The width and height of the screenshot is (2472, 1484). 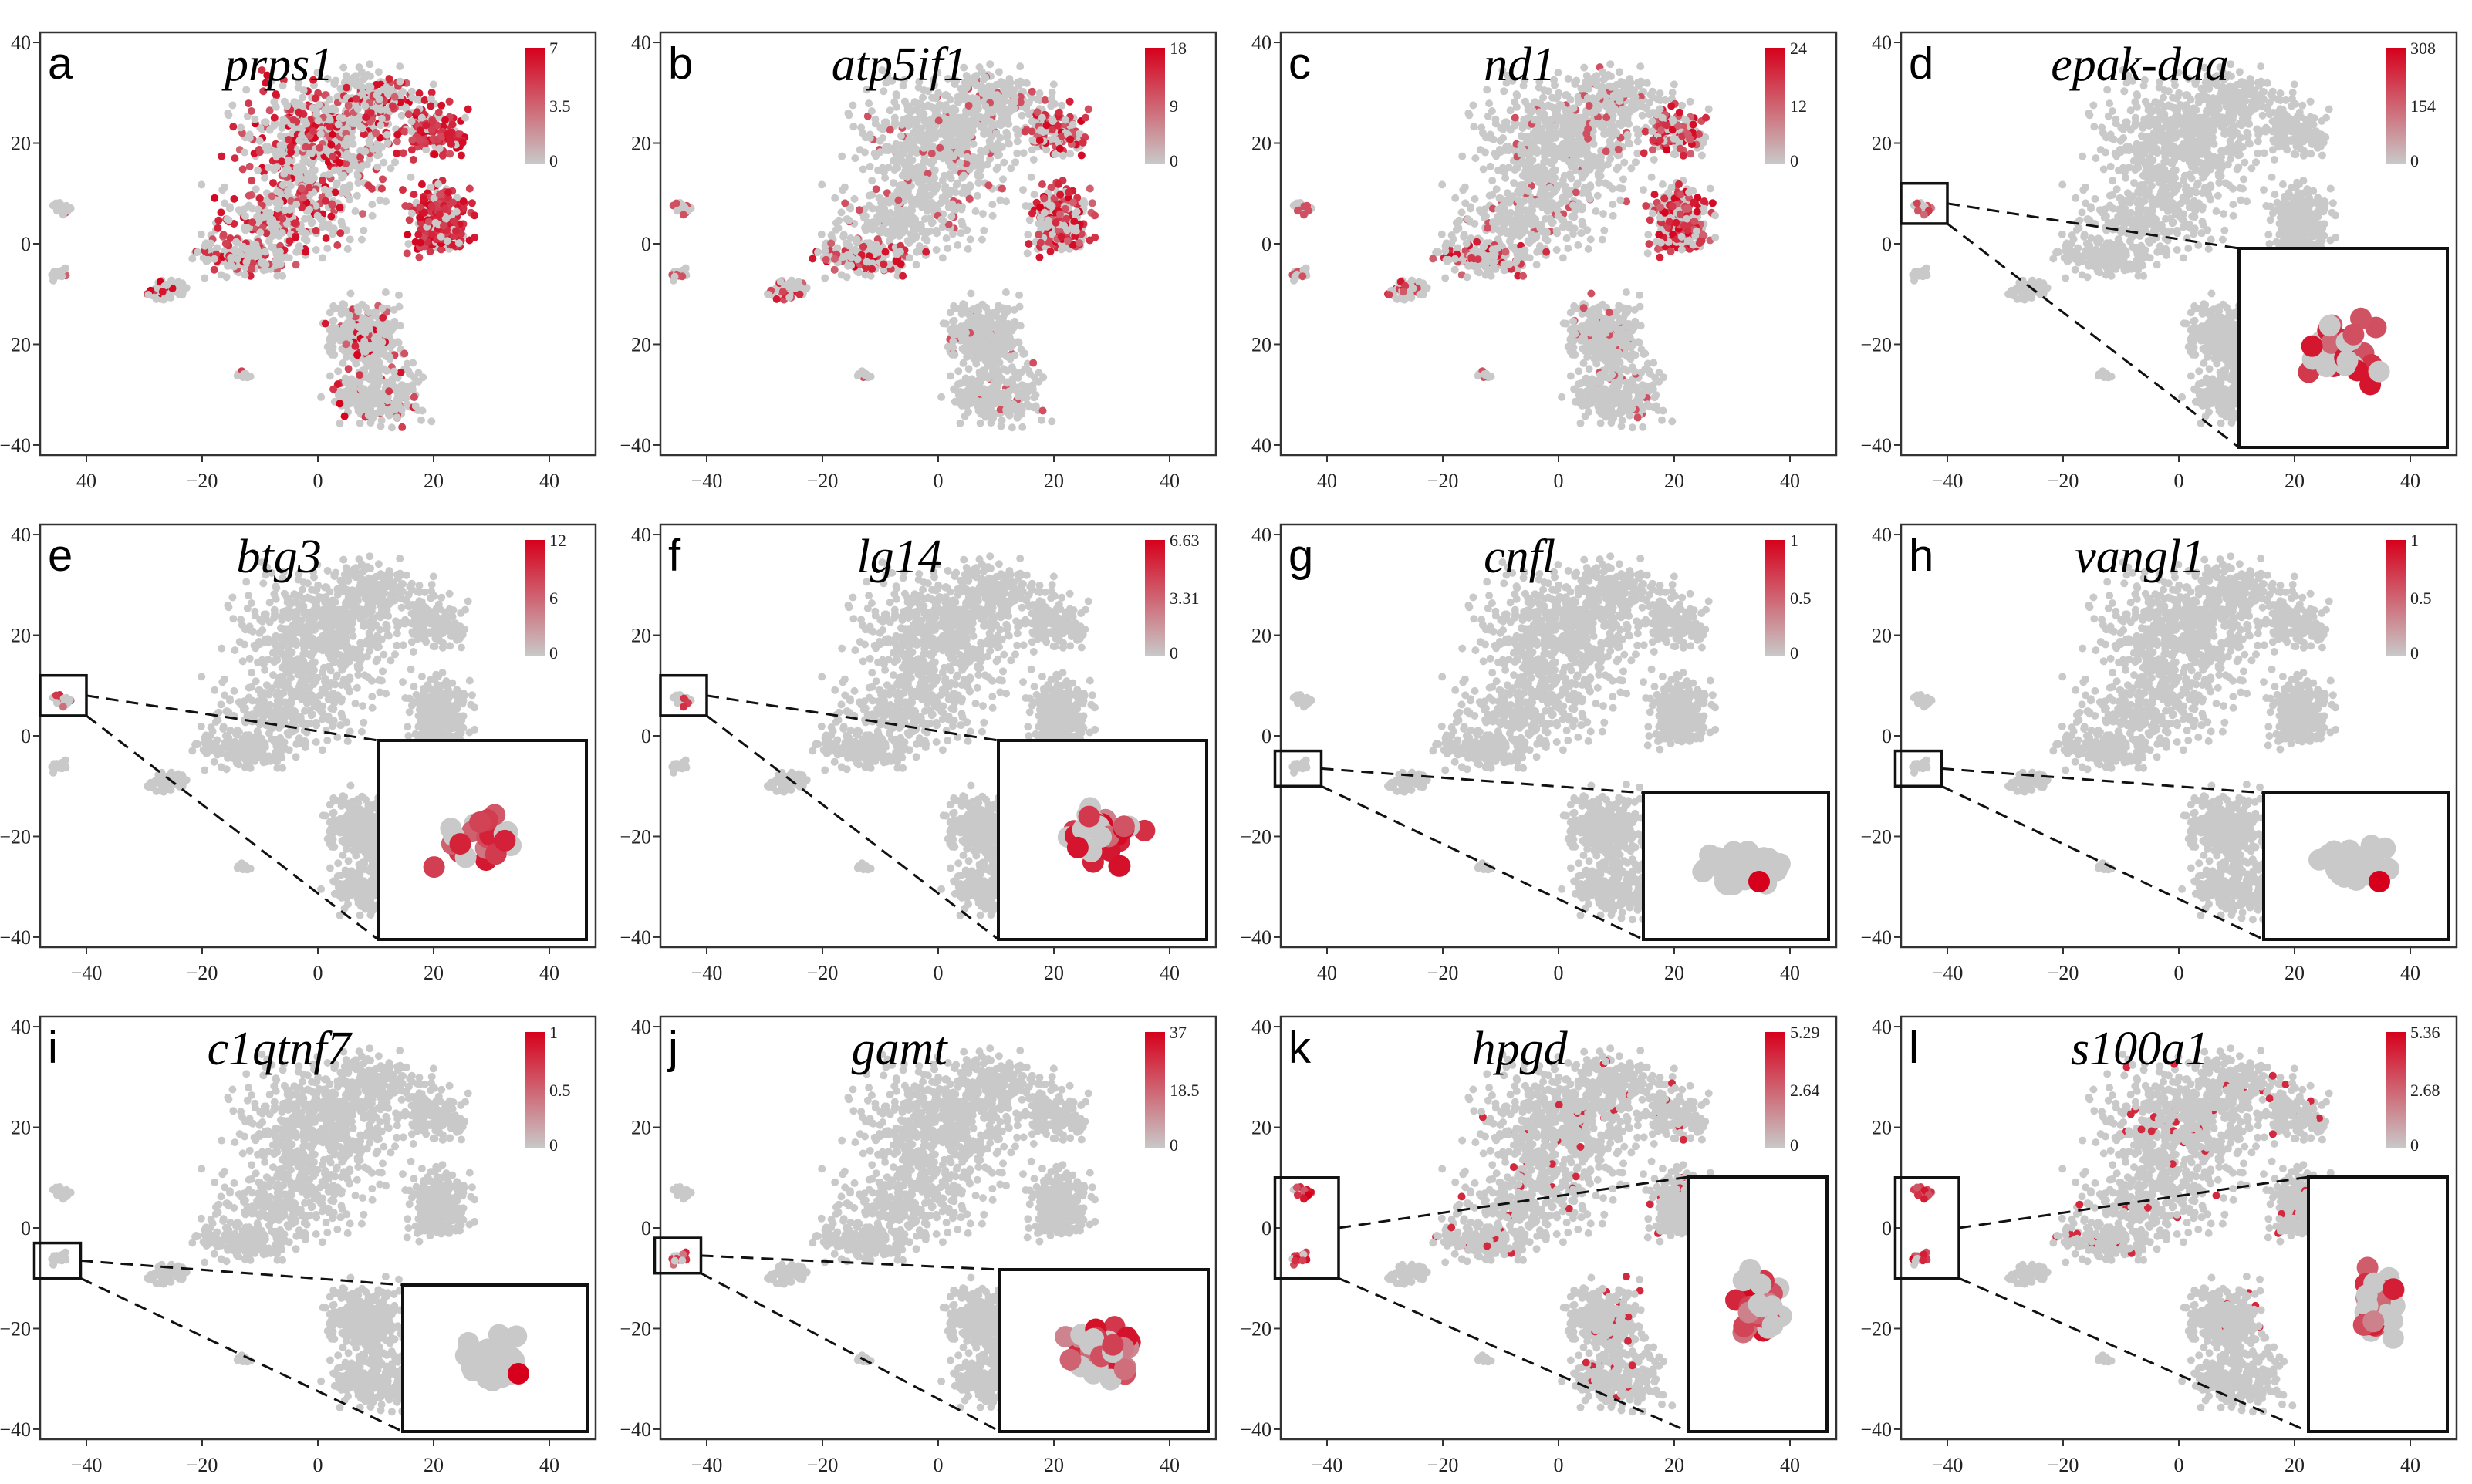 What do you see at coordinates (1327, 481) in the screenshot?
I see `x-tick-label: 40` at bounding box center [1327, 481].